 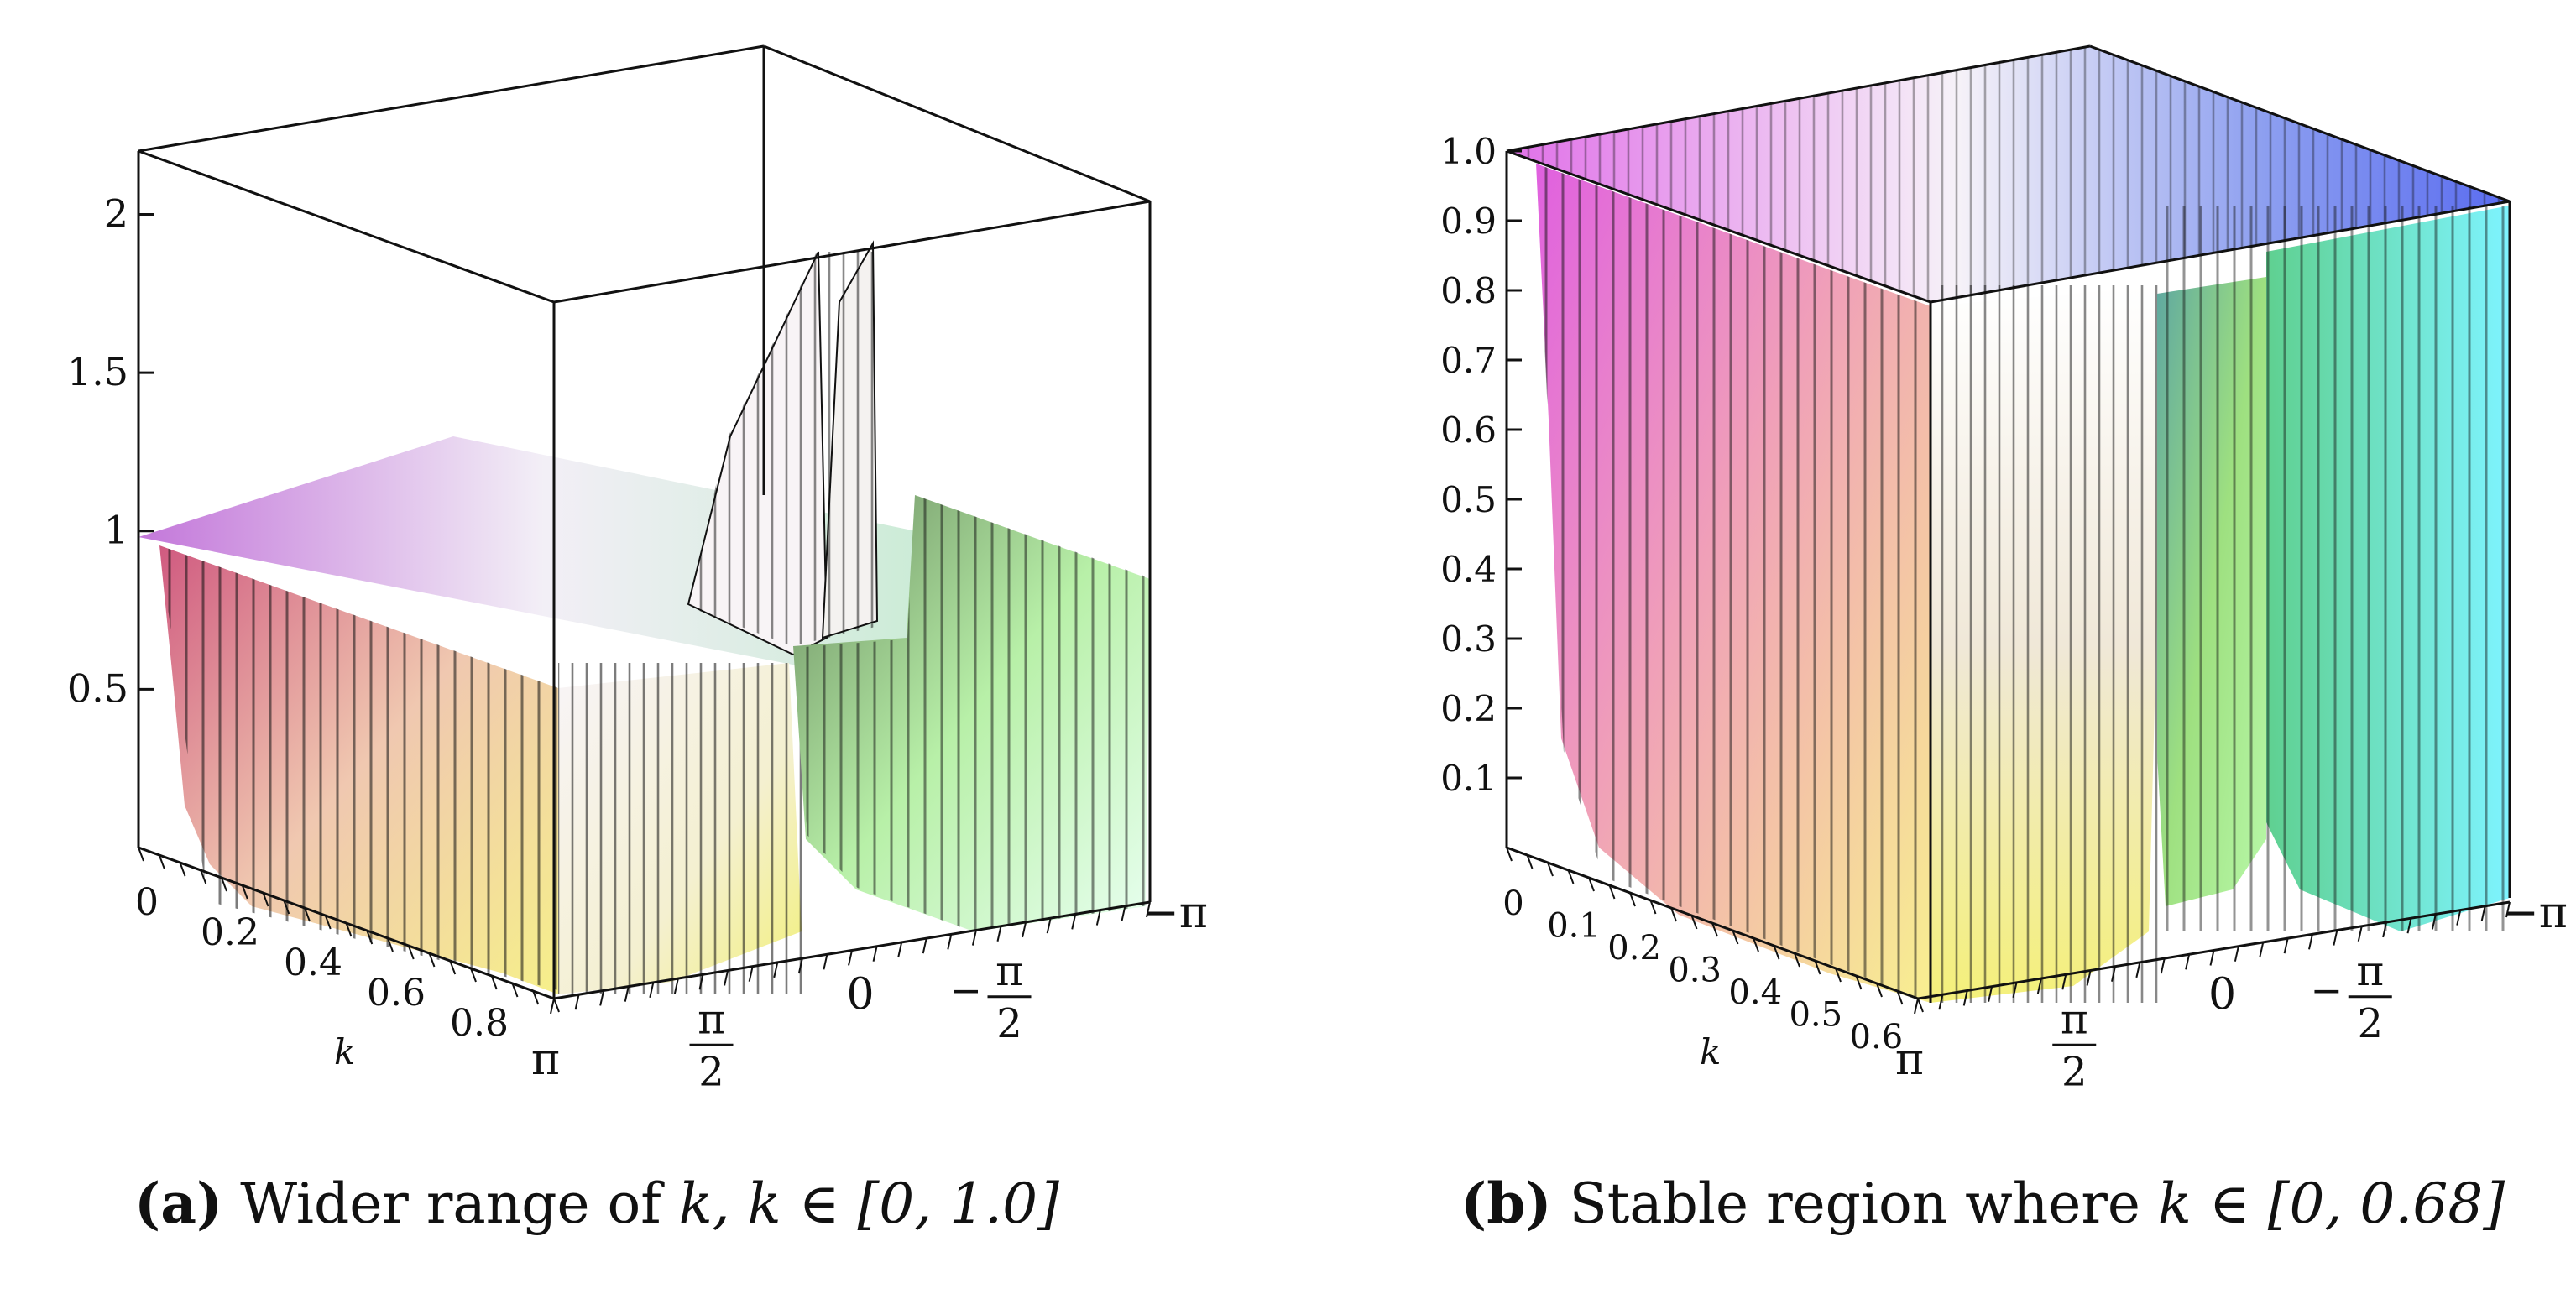 I want to click on k-tick-label-b-1: 0.1, so click(x=1574, y=925).